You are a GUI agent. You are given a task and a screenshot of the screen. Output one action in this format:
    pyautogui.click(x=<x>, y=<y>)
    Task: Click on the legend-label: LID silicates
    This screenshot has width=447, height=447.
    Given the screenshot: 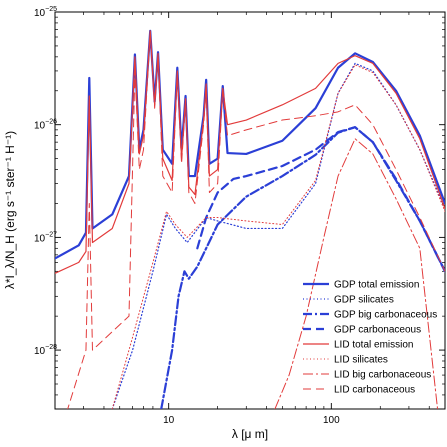 What is the action you would take?
    pyautogui.click(x=361, y=360)
    